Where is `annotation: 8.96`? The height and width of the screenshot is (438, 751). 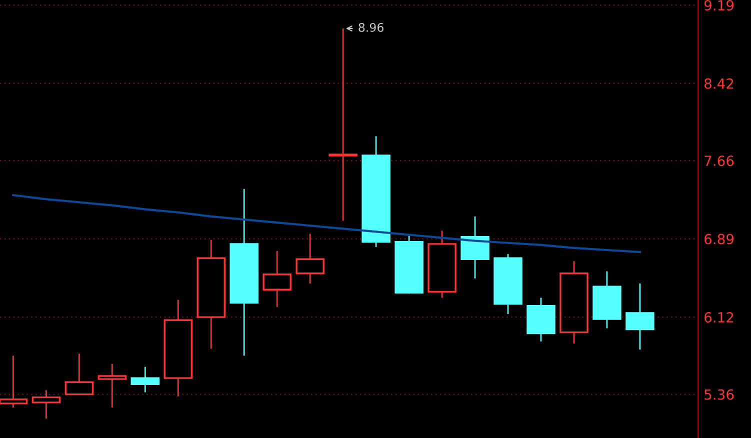
annotation: 8.96 is located at coordinates (371, 27).